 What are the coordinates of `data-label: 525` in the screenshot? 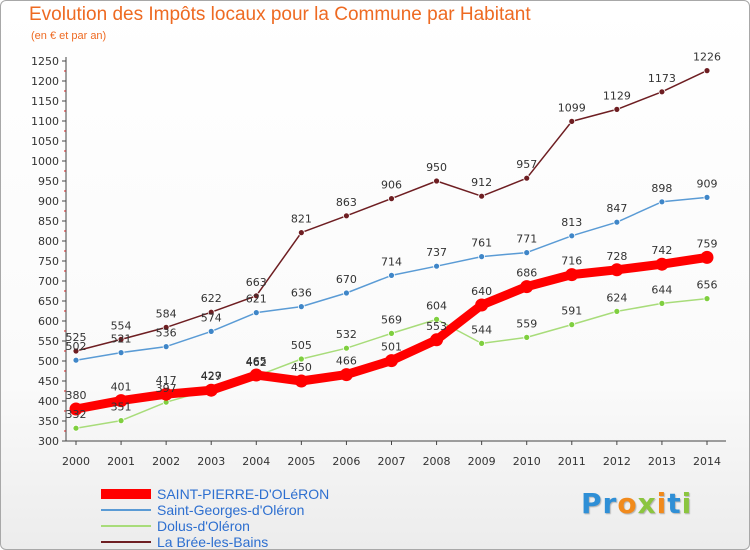 It's located at (76, 337).